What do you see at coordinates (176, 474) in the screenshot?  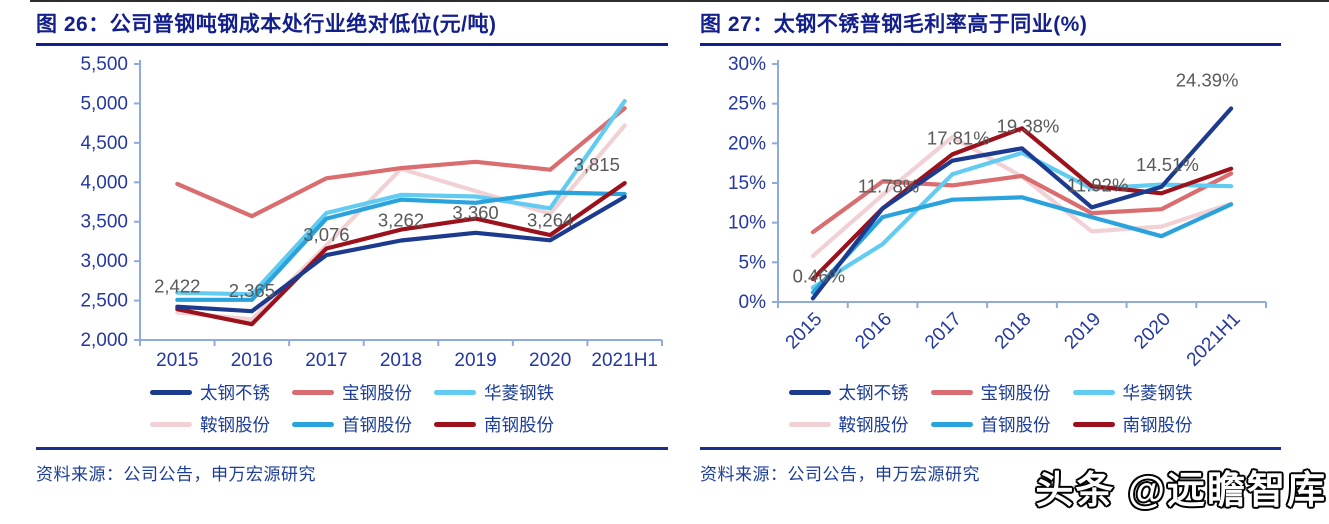 I see `figure-26-source-note: 资料来源：公司公告，申万宏源研究` at bounding box center [176, 474].